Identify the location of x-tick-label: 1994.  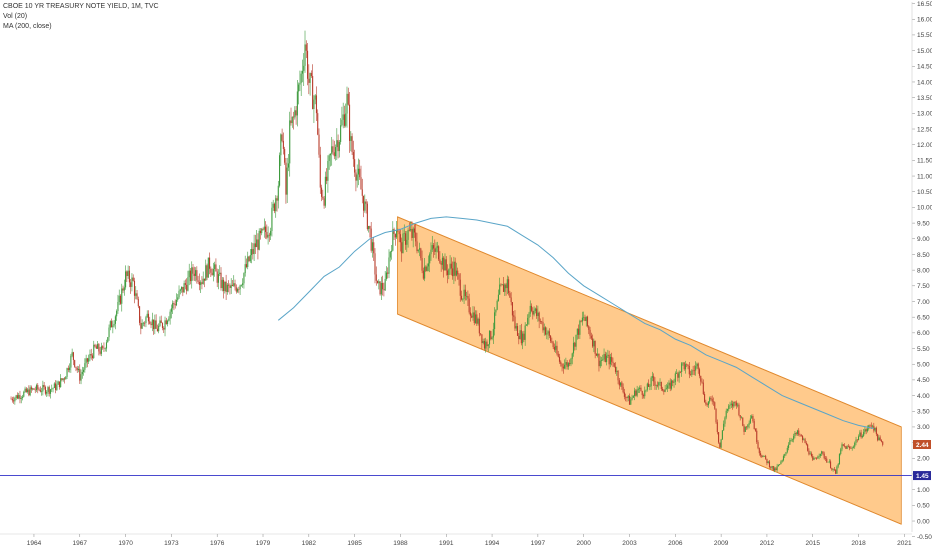
(492, 543).